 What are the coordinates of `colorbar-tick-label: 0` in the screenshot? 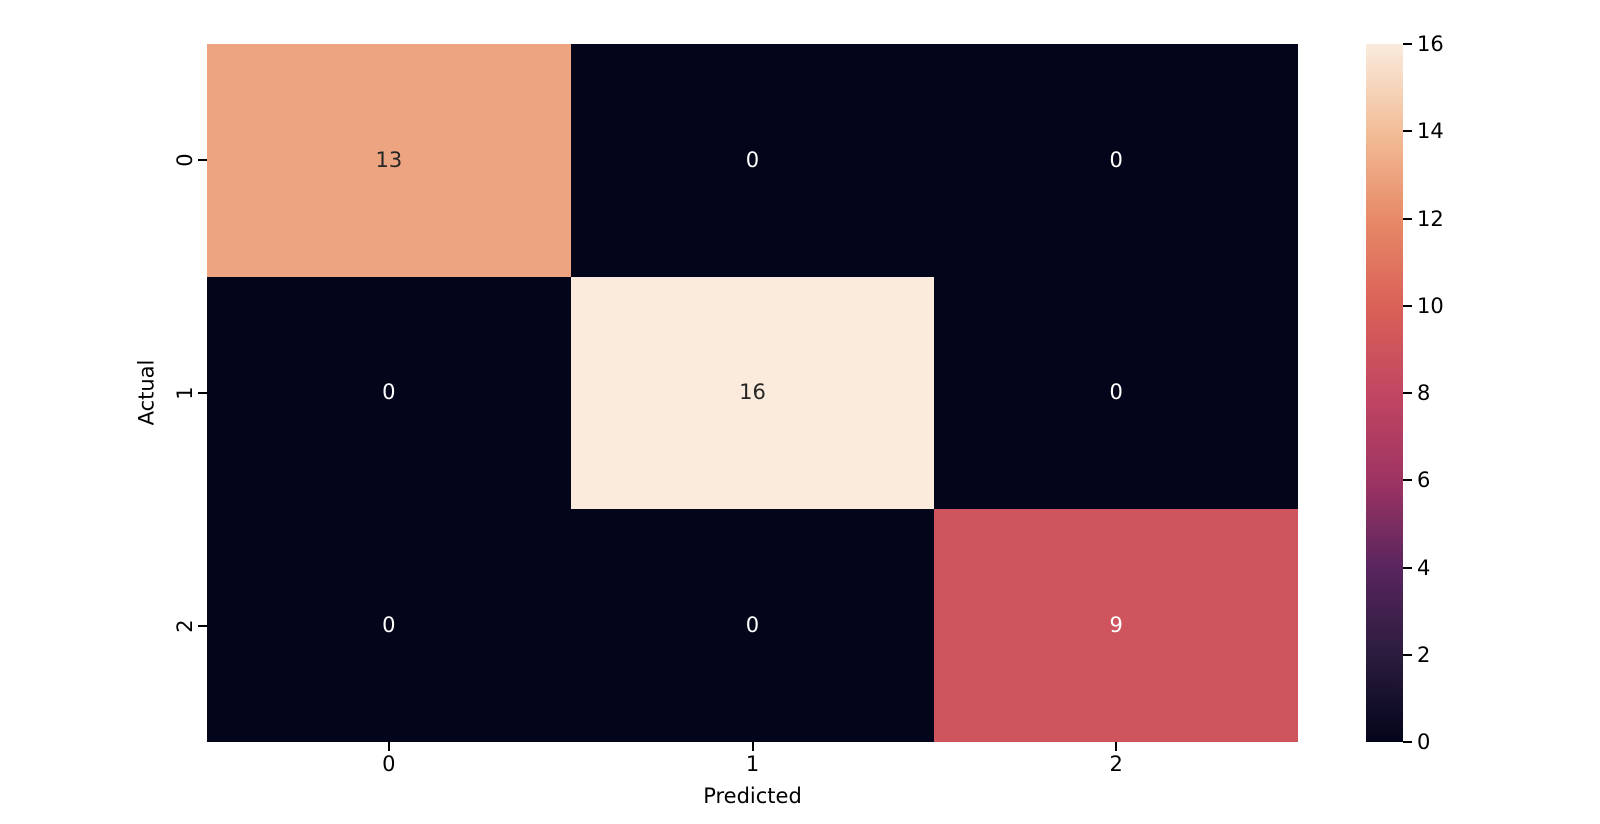 It's located at (1424, 742).